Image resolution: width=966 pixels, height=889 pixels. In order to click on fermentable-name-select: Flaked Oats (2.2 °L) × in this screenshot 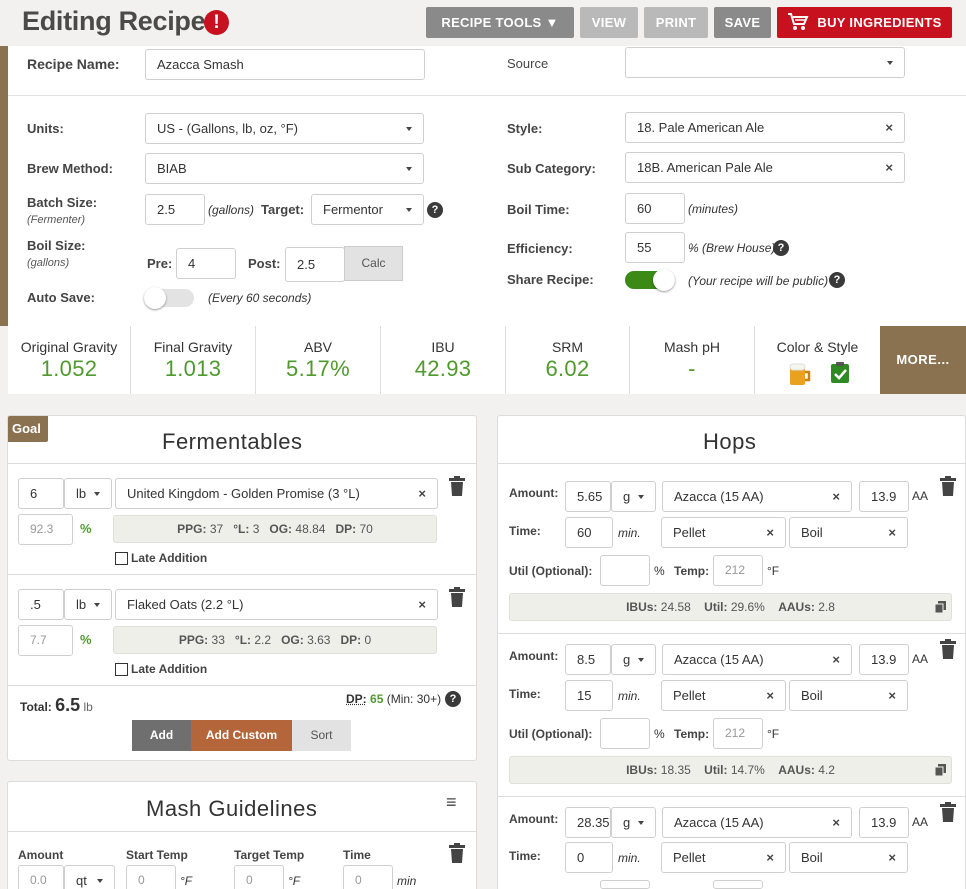, I will do `click(276, 604)`.